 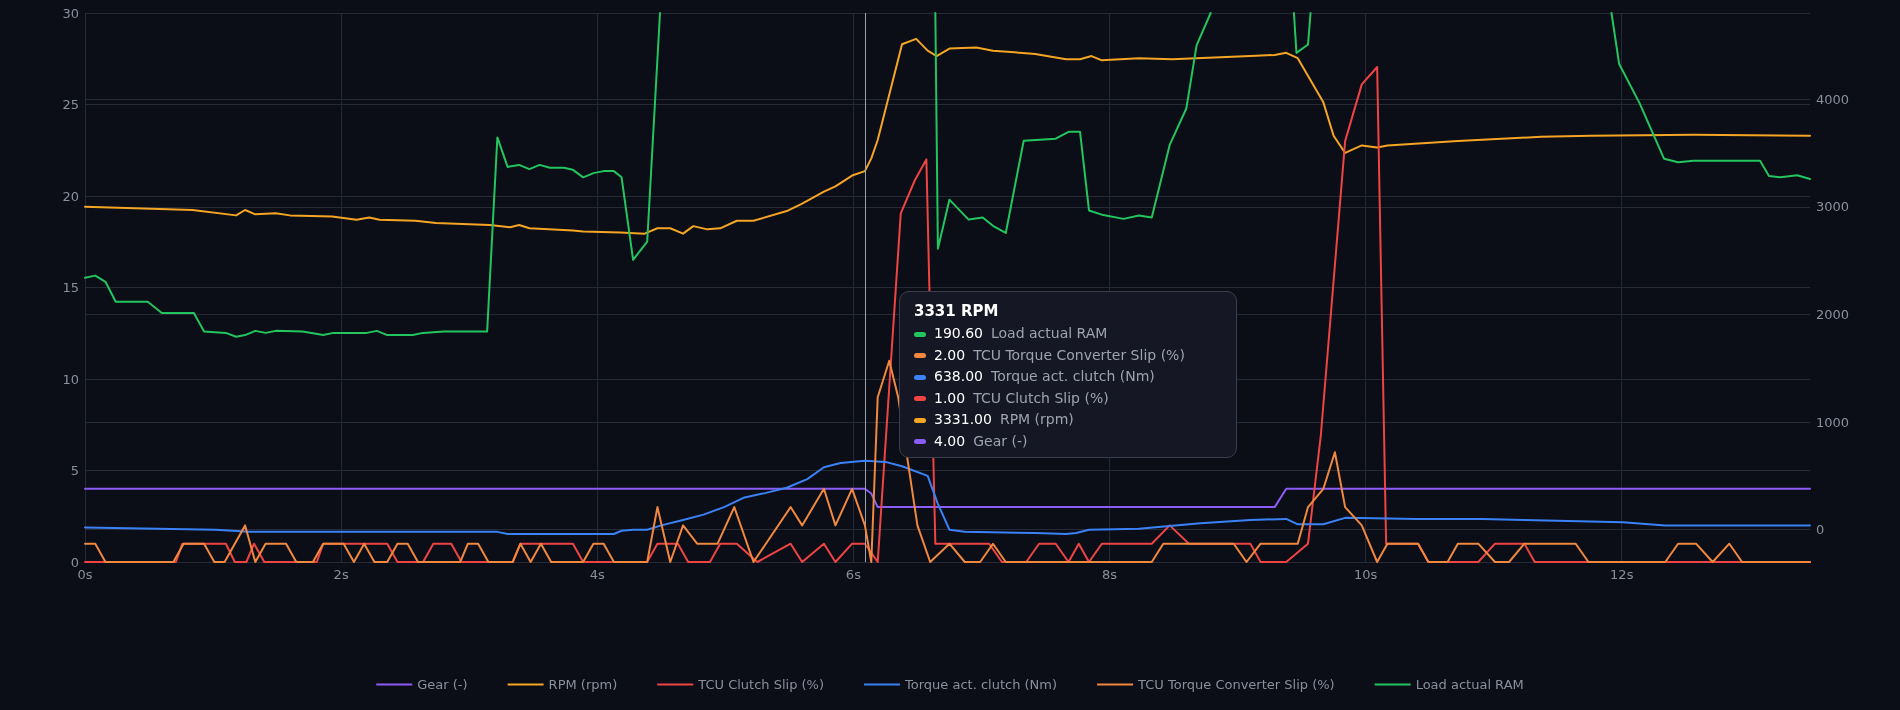 I want to click on annotation: 1.00 TCU Clutch Slip (%), so click(x=1021, y=397).